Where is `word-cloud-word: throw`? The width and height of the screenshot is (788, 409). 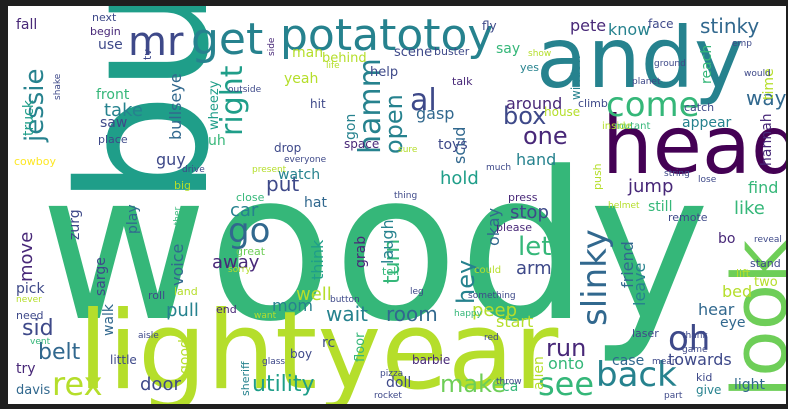
word-cloud-word: throw is located at coordinates (509, 382).